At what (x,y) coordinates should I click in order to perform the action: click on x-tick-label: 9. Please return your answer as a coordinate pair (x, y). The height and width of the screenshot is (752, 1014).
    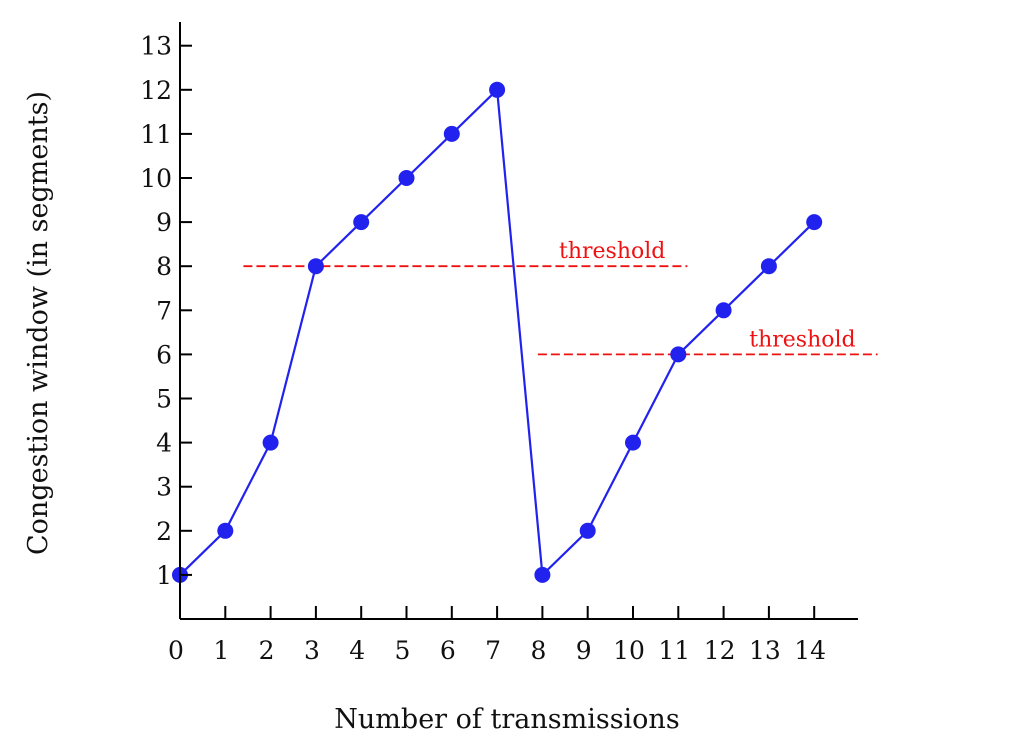
    Looking at the image, I should click on (584, 650).